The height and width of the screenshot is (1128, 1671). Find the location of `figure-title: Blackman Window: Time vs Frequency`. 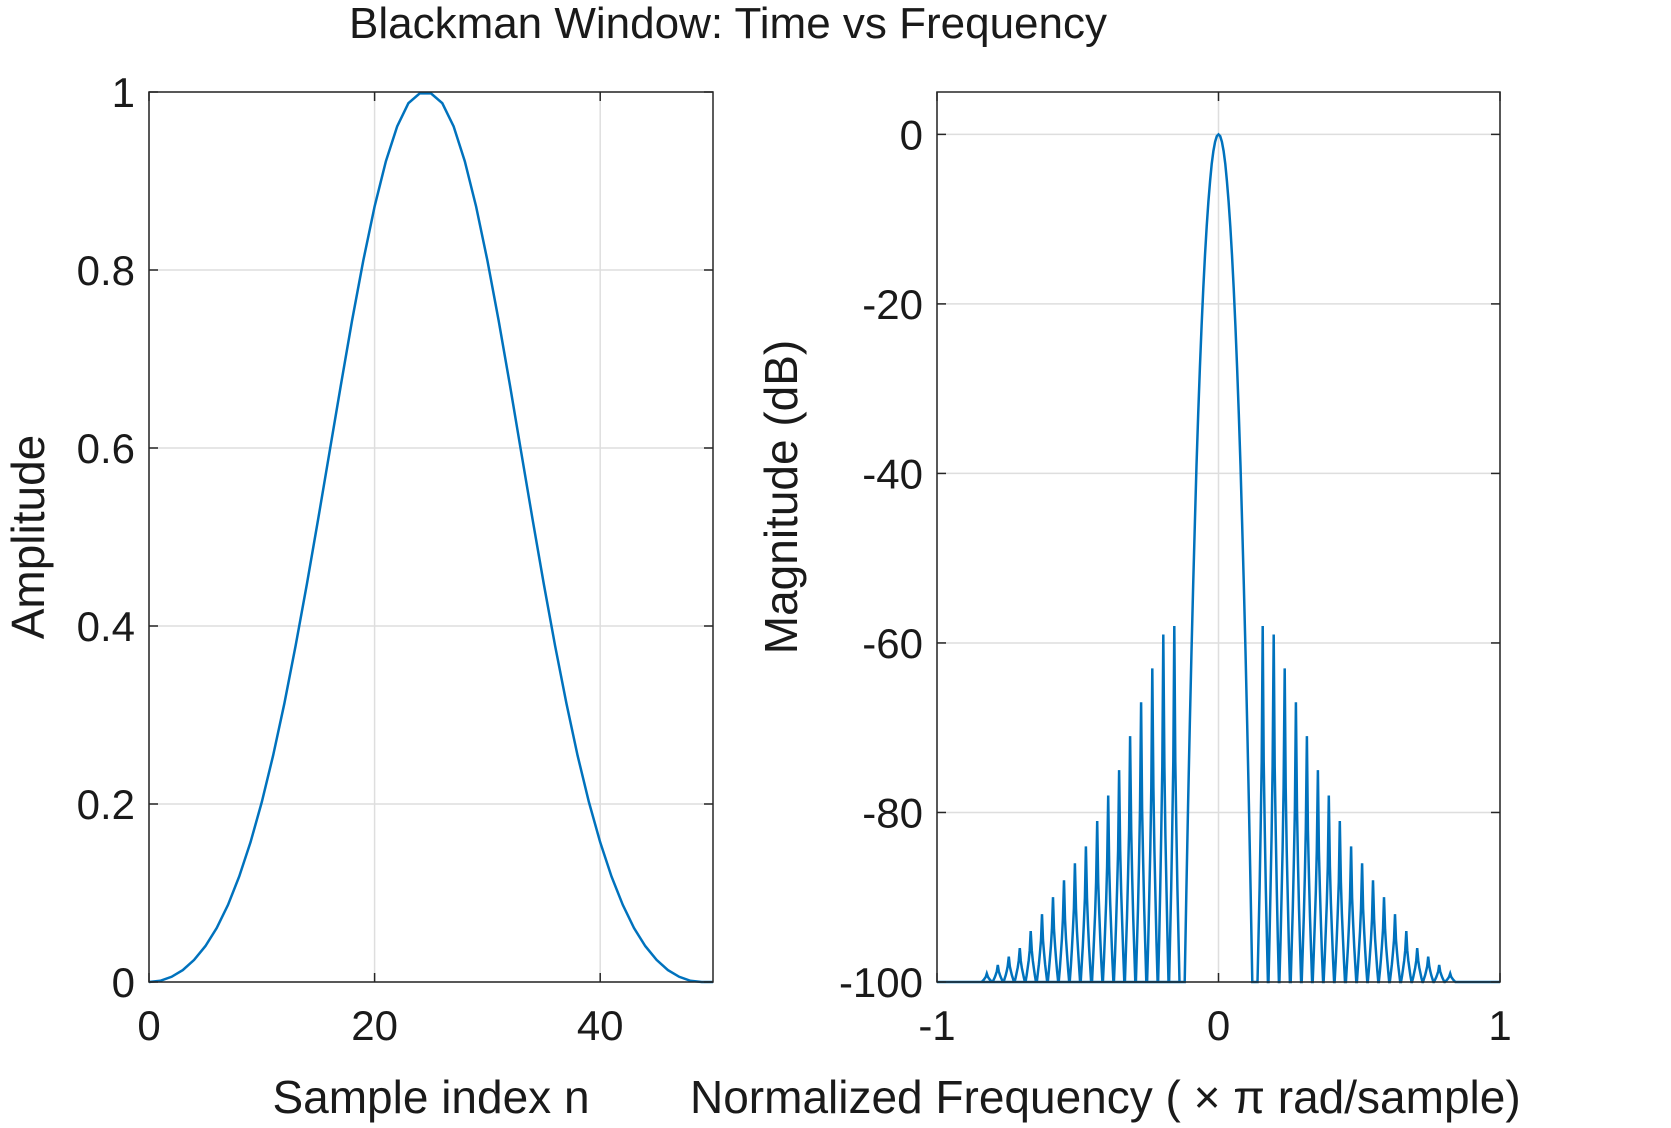

figure-title: Blackman Window: Time vs Frequency is located at coordinates (728, 24).